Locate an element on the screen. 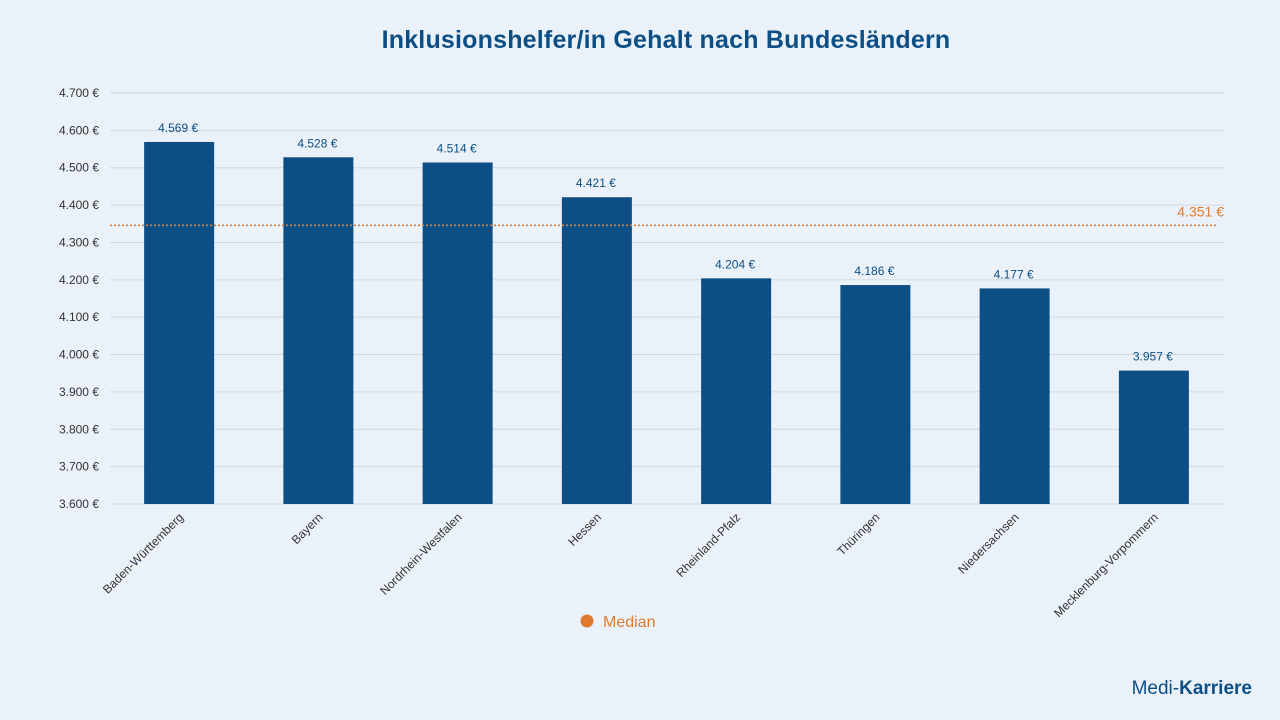 The image size is (1280, 720). y-tick-label: 3.800 € is located at coordinates (79, 429).